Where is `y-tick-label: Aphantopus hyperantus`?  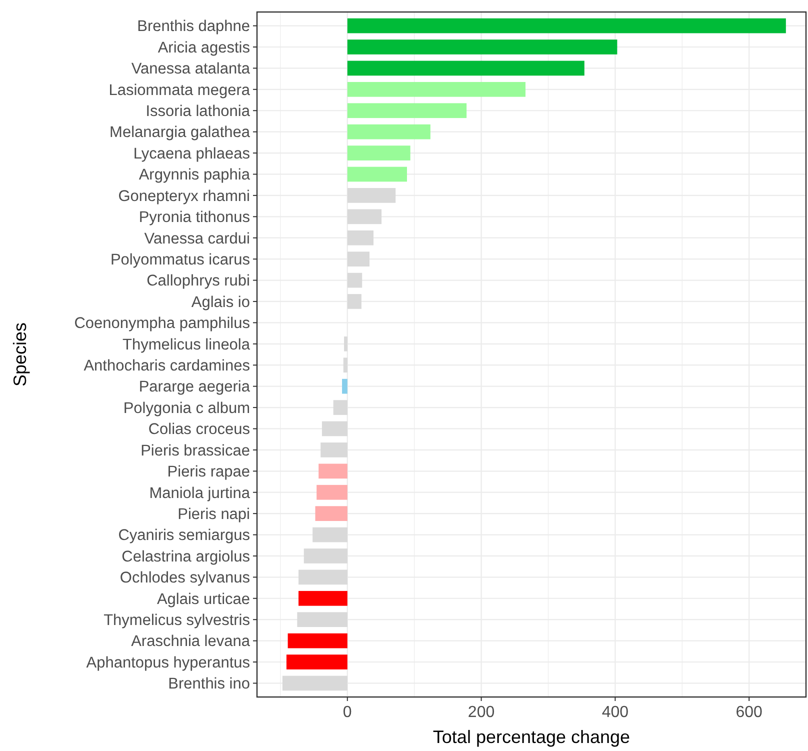 y-tick-label: Aphantopus hyperantus is located at coordinates (168, 663).